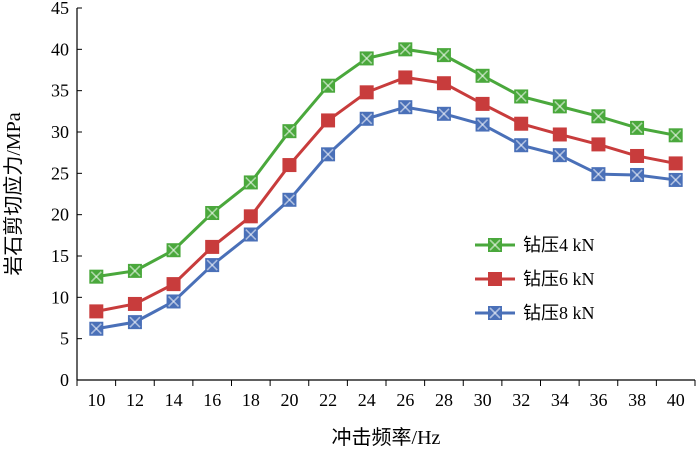  What do you see at coordinates (60, 256) in the screenshot?
I see `y-tick-label: 15` at bounding box center [60, 256].